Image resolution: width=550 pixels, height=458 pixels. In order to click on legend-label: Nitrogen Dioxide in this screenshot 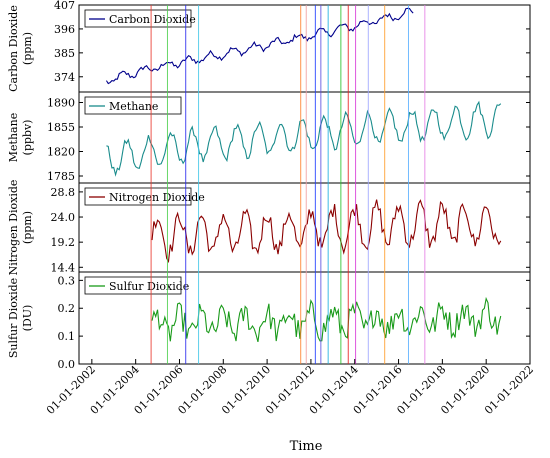, I will do `click(157, 197)`.